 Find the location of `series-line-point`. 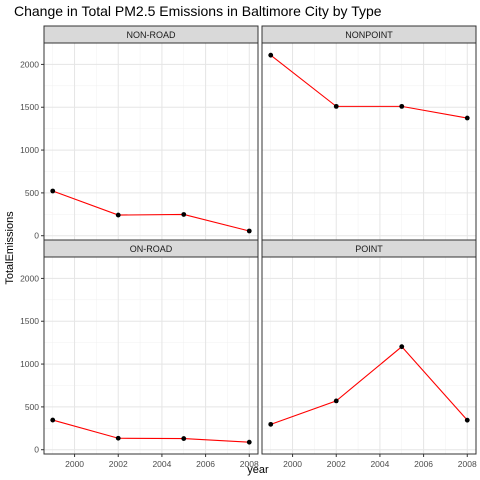

series-line-point is located at coordinates (369, 385).